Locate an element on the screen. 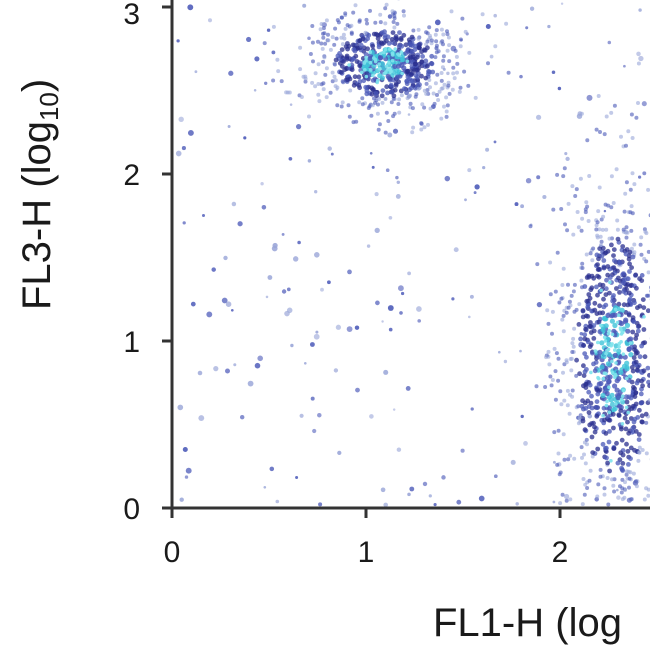 This screenshot has height=659, width=650. x-axis-ticks: 0 1 2 is located at coordinates (366, 538).